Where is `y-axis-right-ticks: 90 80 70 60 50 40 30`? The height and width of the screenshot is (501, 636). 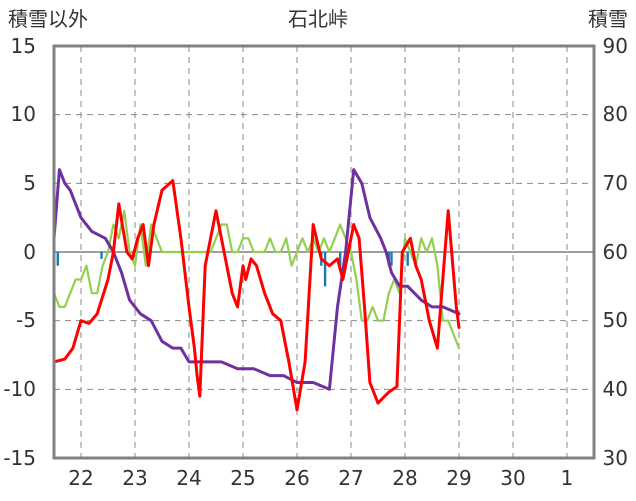
y-axis-right-ticks: 90 80 70 60 50 40 30 is located at coordinates (615, 252).